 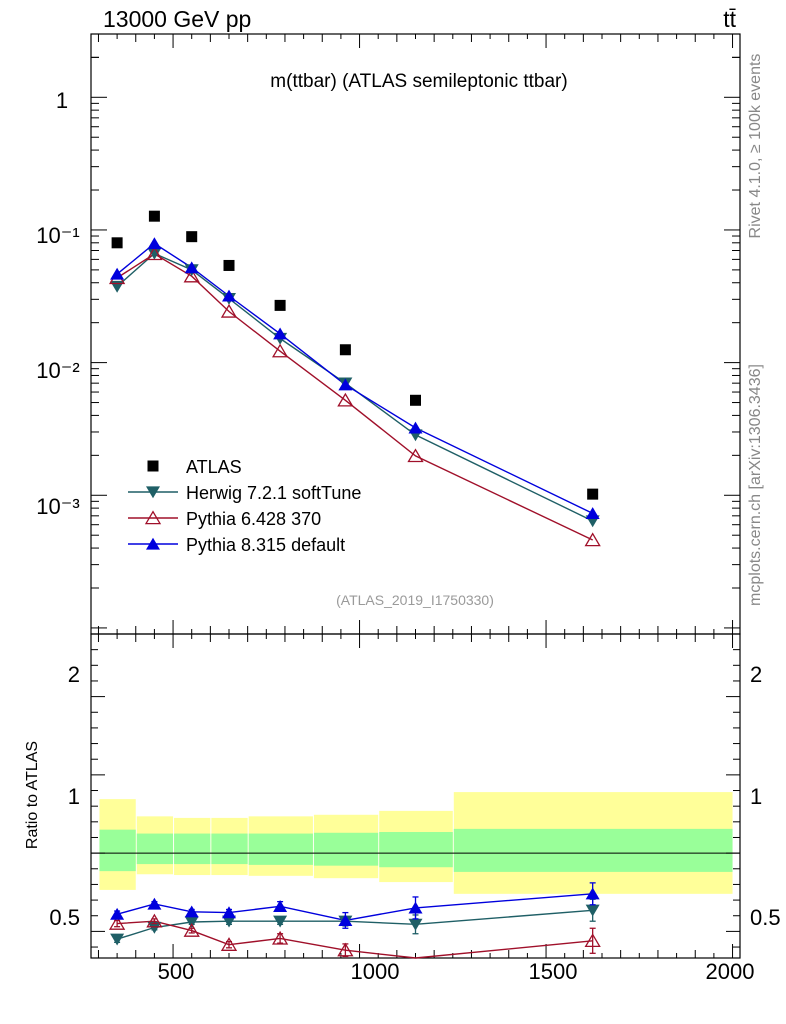 What do you see at coordinates (57, 235) in the screenshot?
I see `main-ytick-label: 10⁻¹` at bounding box center [57, 235].